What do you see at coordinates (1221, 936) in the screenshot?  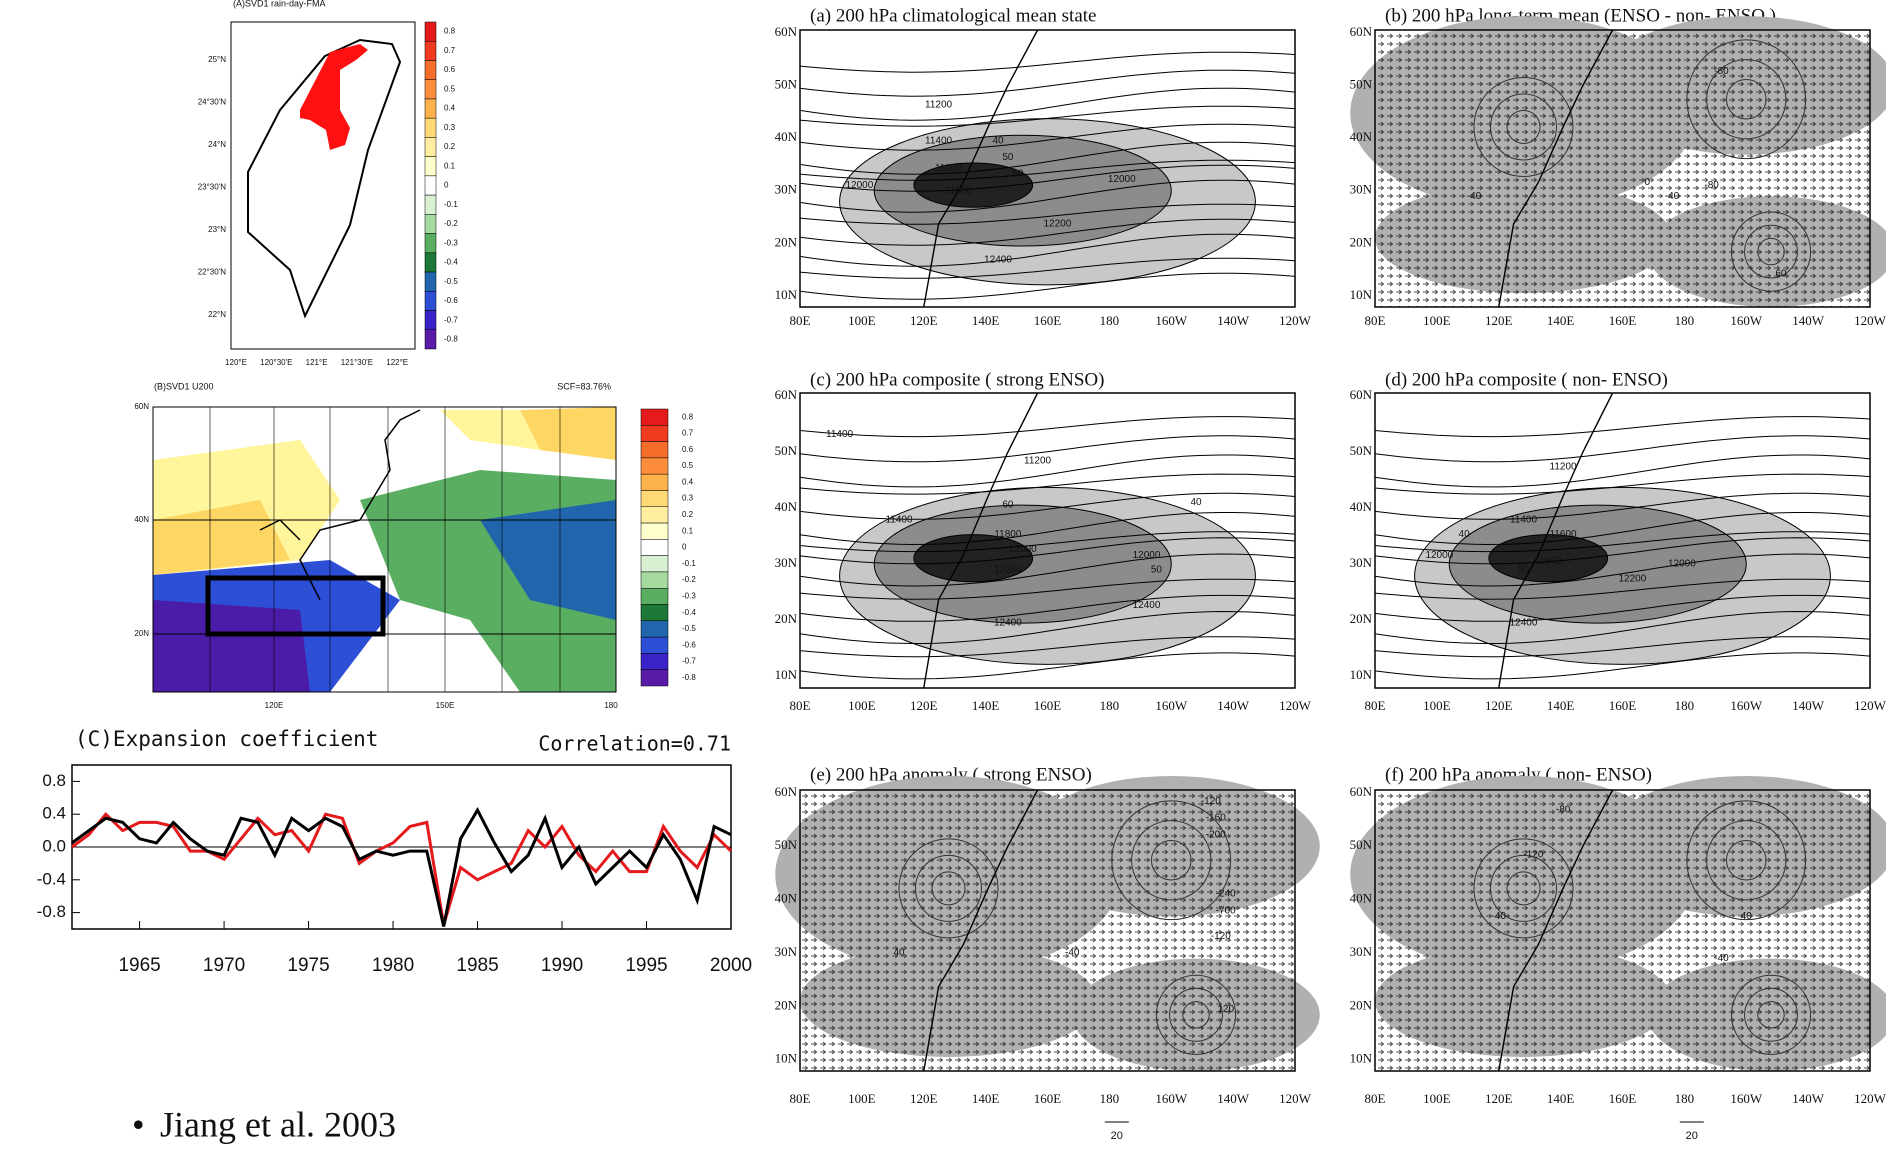 I see `contour-label: -120` at bounding box center [1221, 936].